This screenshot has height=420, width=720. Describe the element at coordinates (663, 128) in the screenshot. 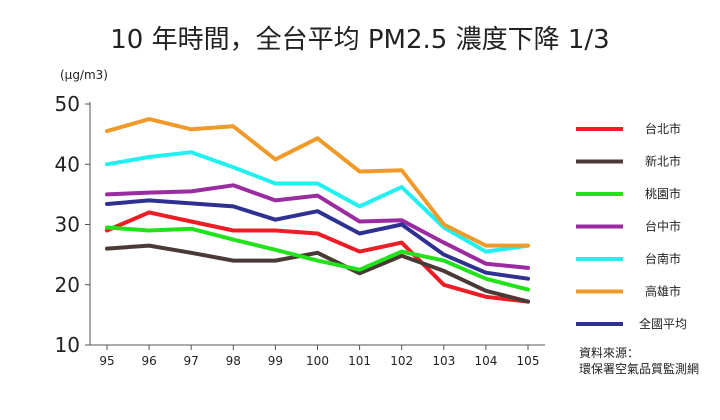

I see `legend-label: 台北市` at that location.